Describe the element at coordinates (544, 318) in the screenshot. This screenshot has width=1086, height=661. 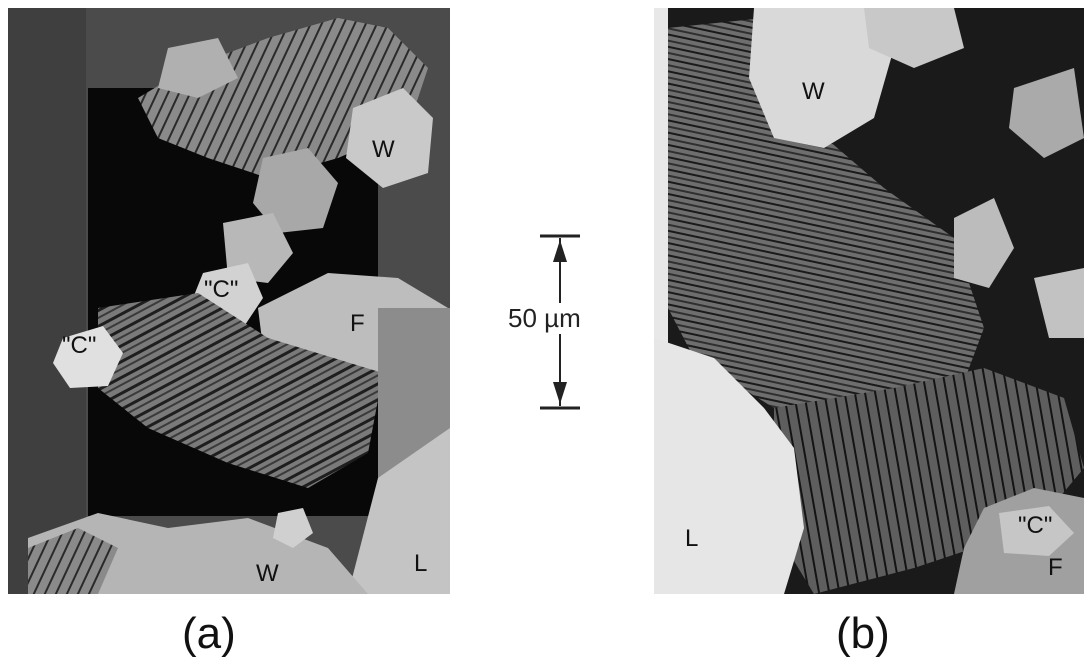
I see `scale-bar-label: 50 µm` at that location.